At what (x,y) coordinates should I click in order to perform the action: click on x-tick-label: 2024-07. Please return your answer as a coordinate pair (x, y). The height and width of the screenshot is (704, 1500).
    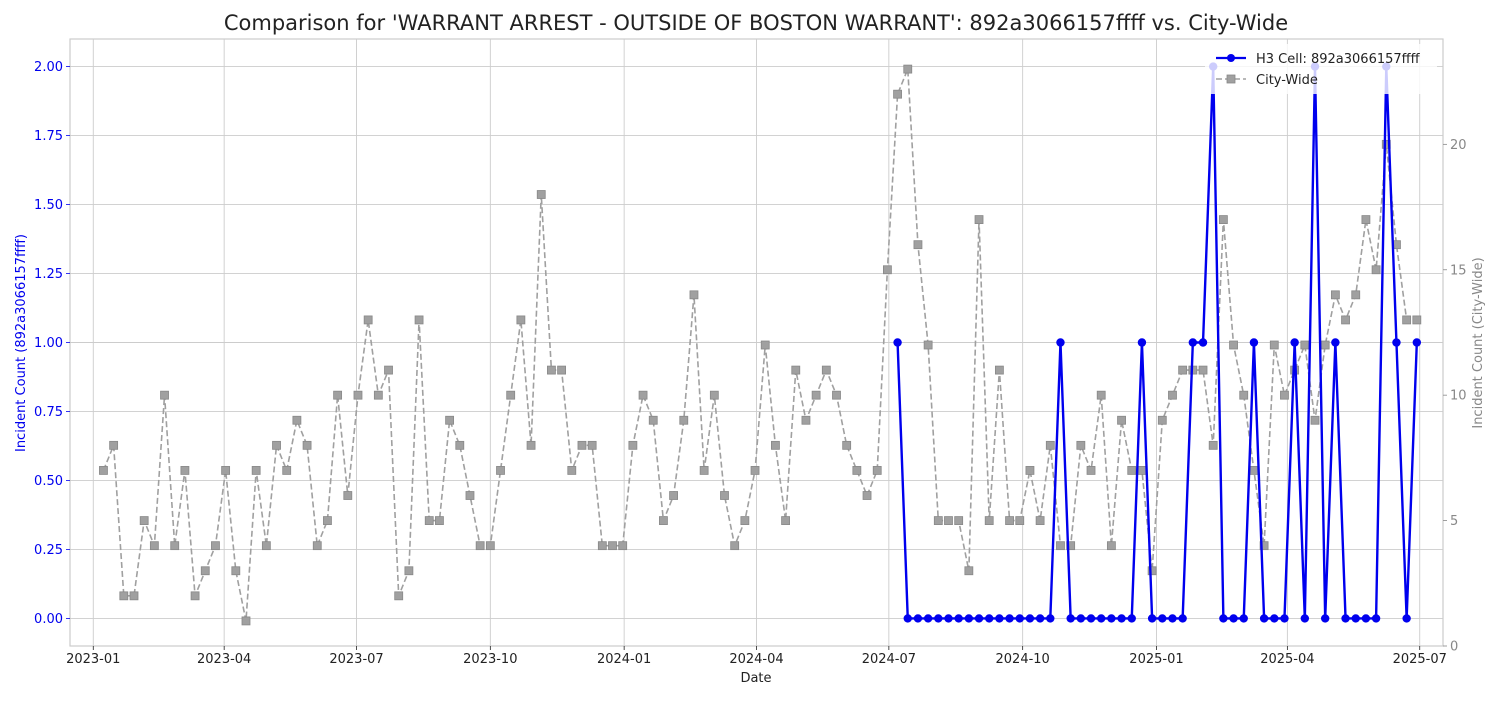
    Looking at the image, I should click on (889, 659).